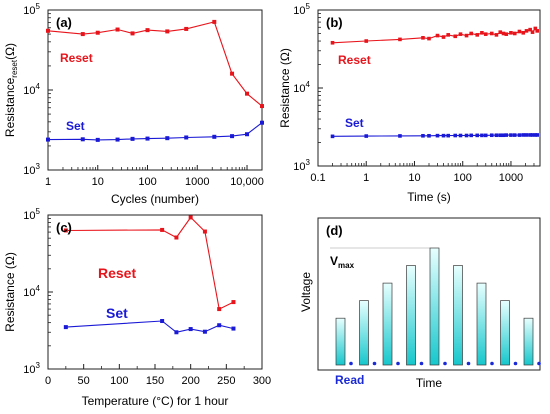  Describe the element at coordinates (98, 182) in the screenshot. I see `xtick-label-1: 10` at that location.